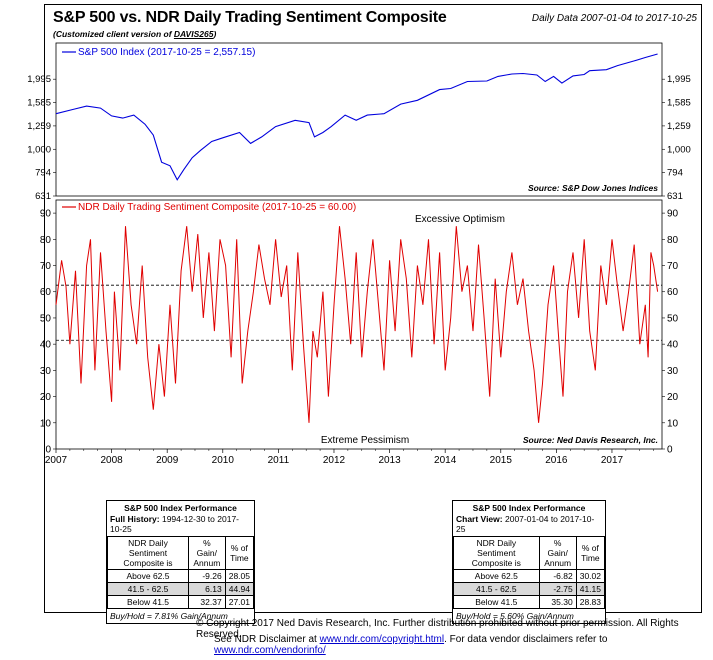  What do you see at coordinates (675, 173) in the screenshot?
I see `y-tick-label: 794` at bounding box center [675, 173].